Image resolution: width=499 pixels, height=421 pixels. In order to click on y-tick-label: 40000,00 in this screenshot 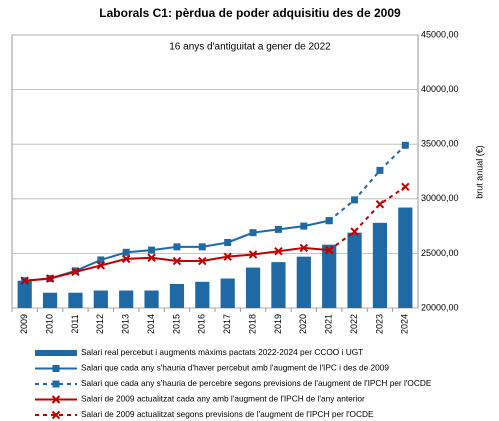, I will do `click(440, 89)`.